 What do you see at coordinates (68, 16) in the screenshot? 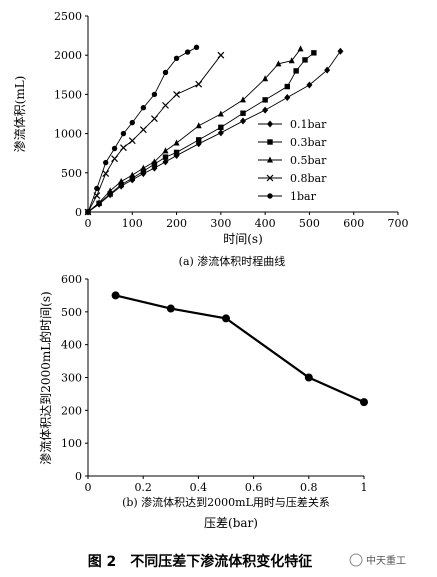
I see `a-y-tick-label: 2500` at bounding box center [68, 16].